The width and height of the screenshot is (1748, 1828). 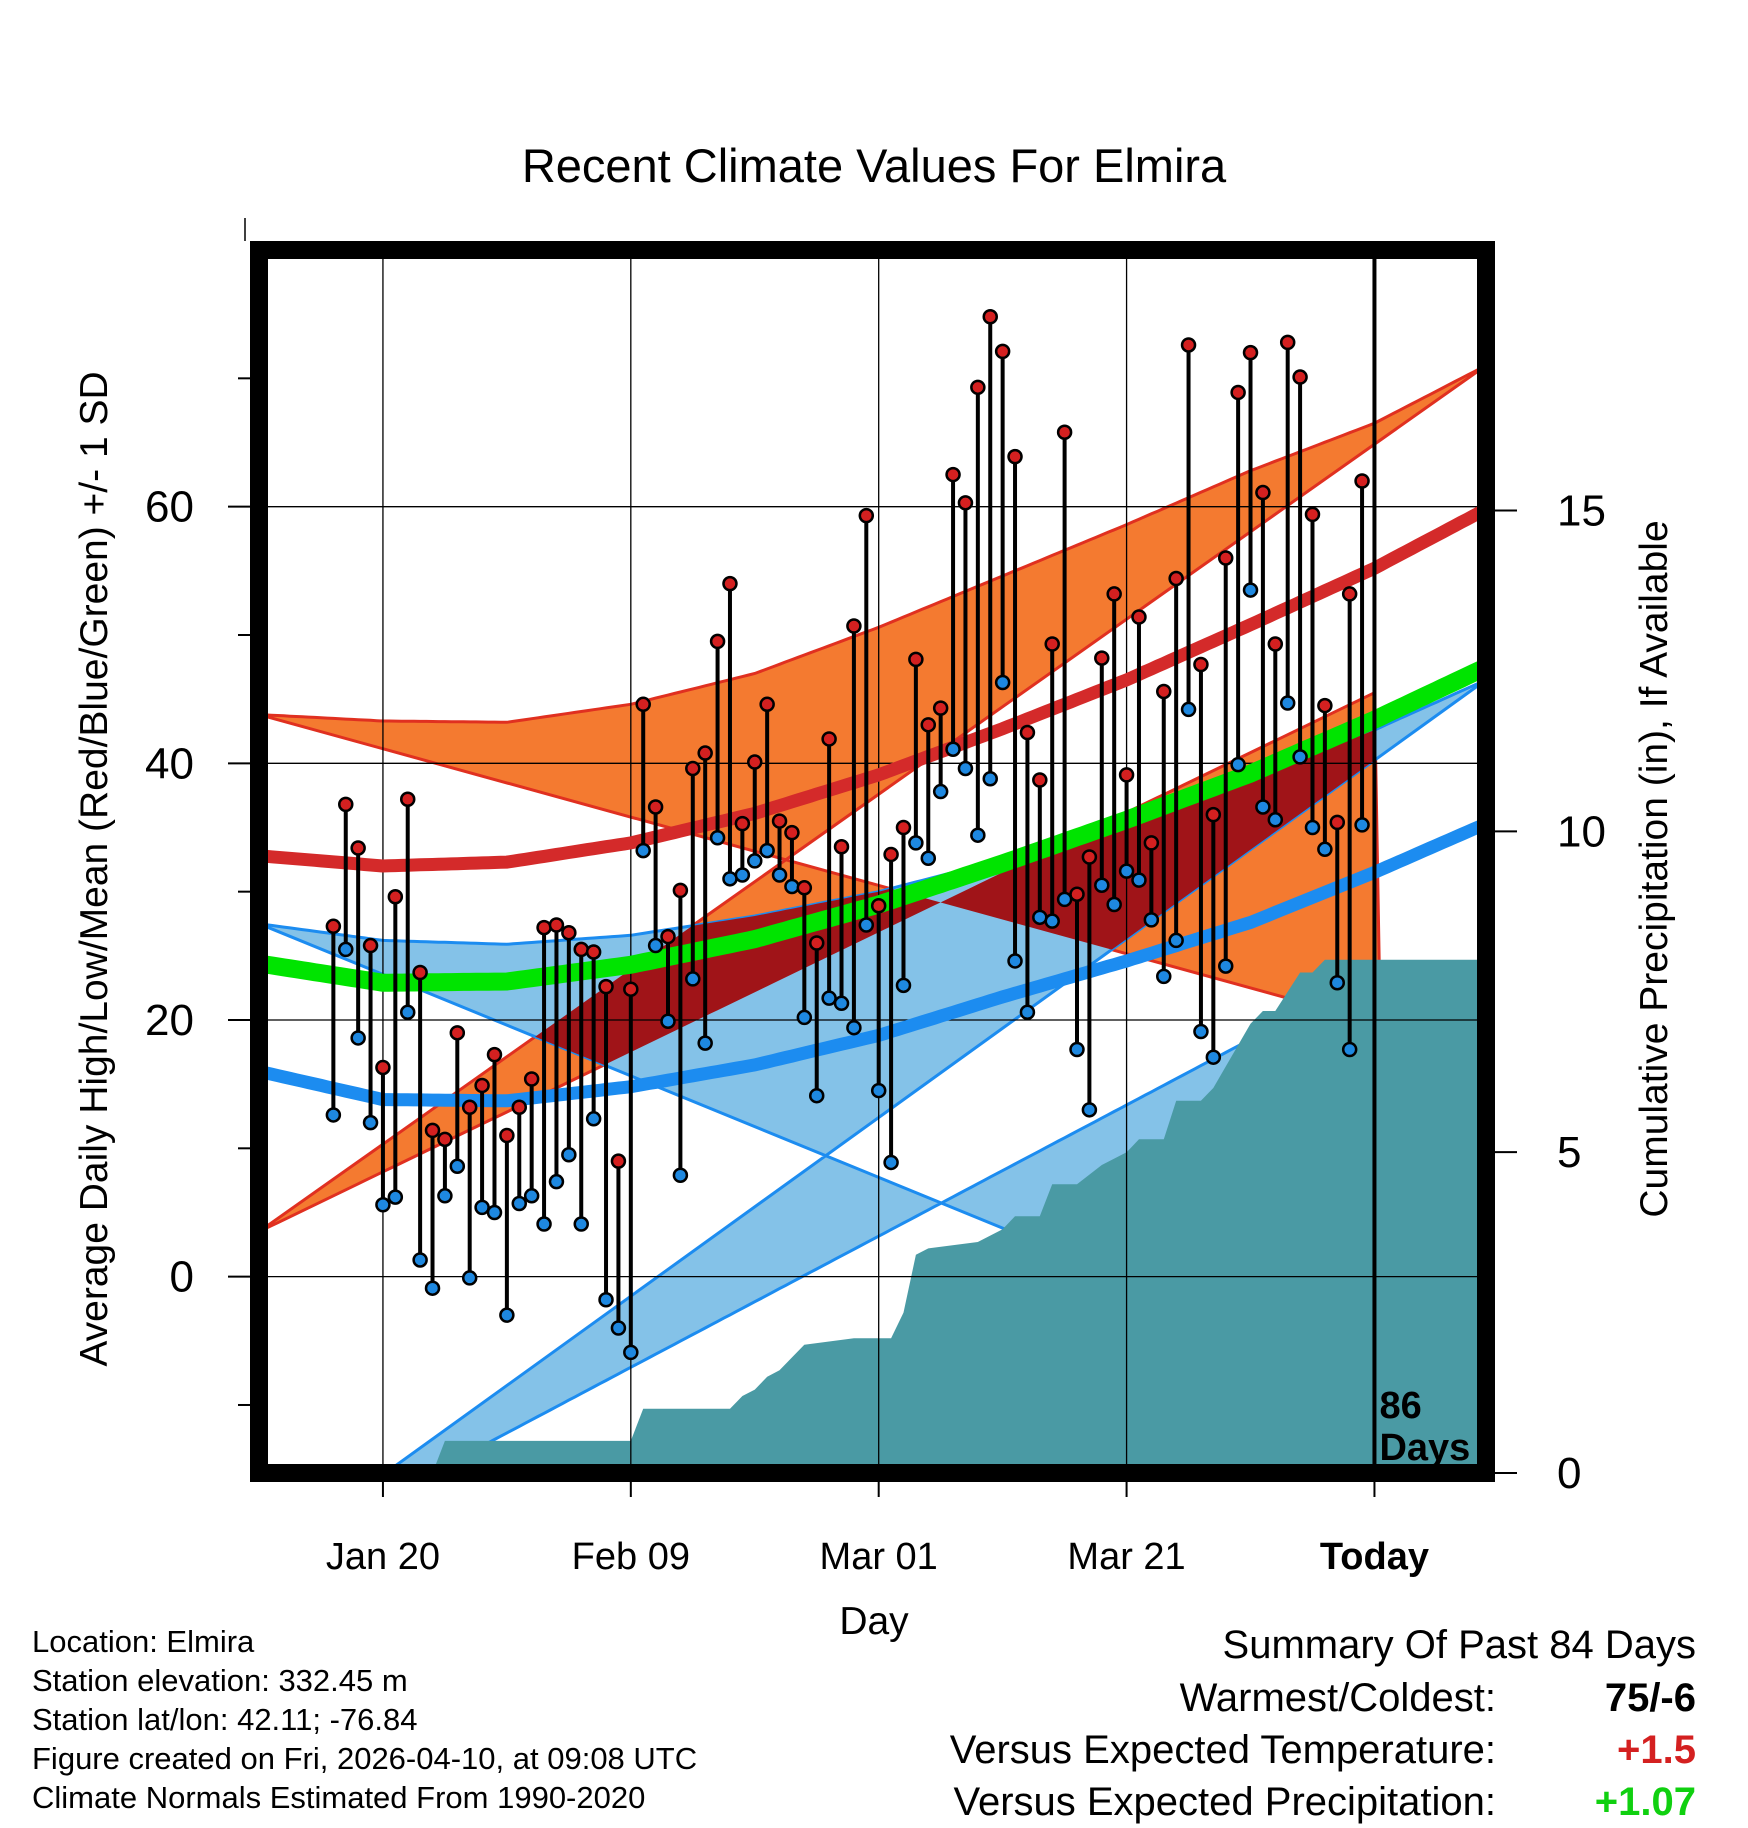 I want to click on temp-departure-label: Versus Expected Temperature:, so click(x=1222, y=1750).